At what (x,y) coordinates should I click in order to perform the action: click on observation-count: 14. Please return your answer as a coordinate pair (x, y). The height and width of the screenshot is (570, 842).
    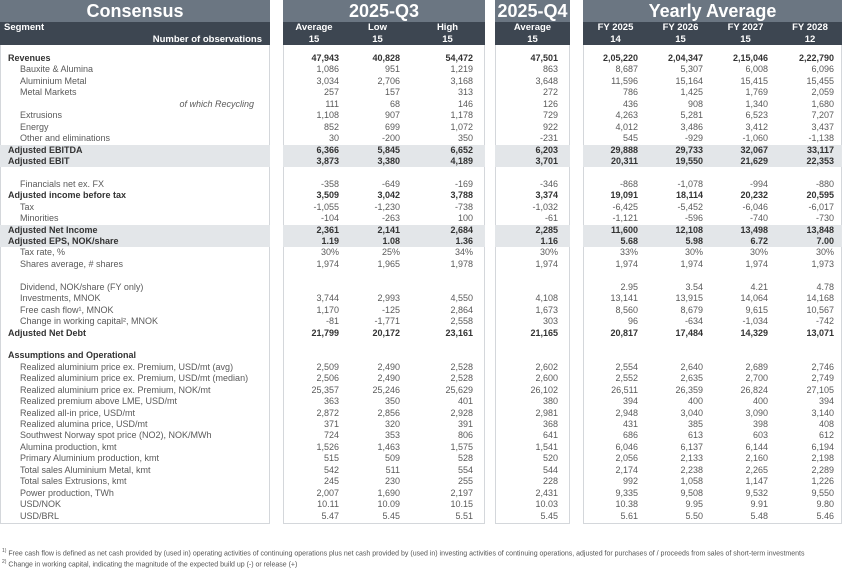
    Looking at the image, I should click on (615, 39).